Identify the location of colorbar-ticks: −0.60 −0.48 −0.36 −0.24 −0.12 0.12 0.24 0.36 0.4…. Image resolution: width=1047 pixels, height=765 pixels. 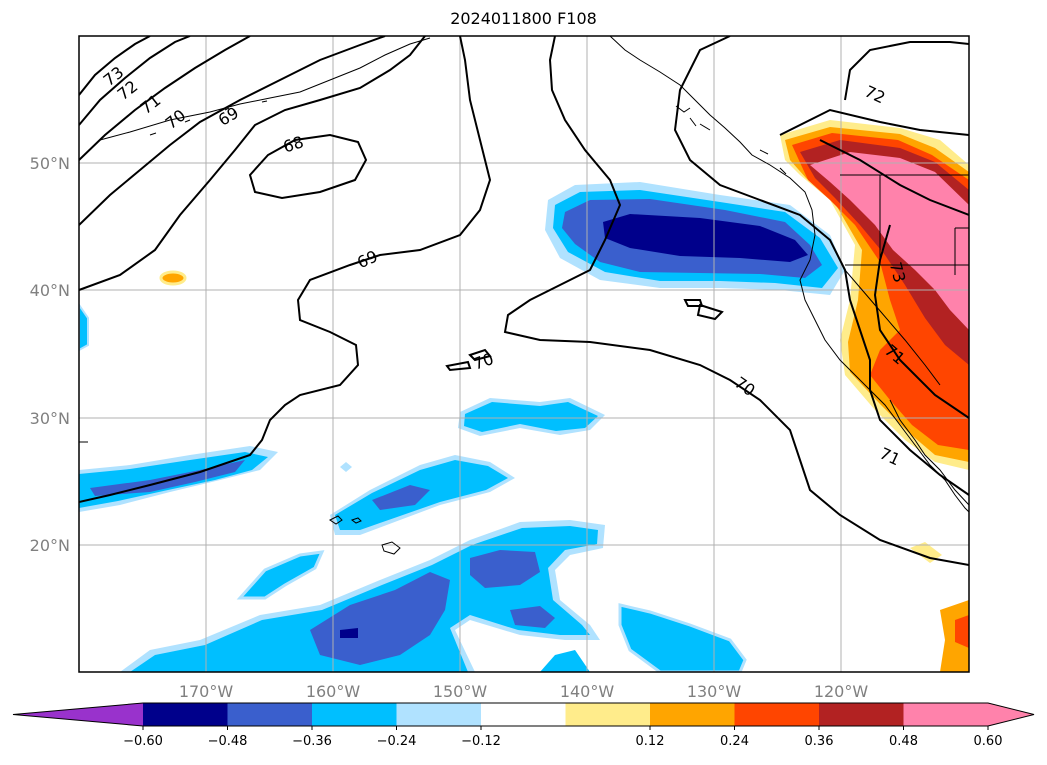
(562, 737).